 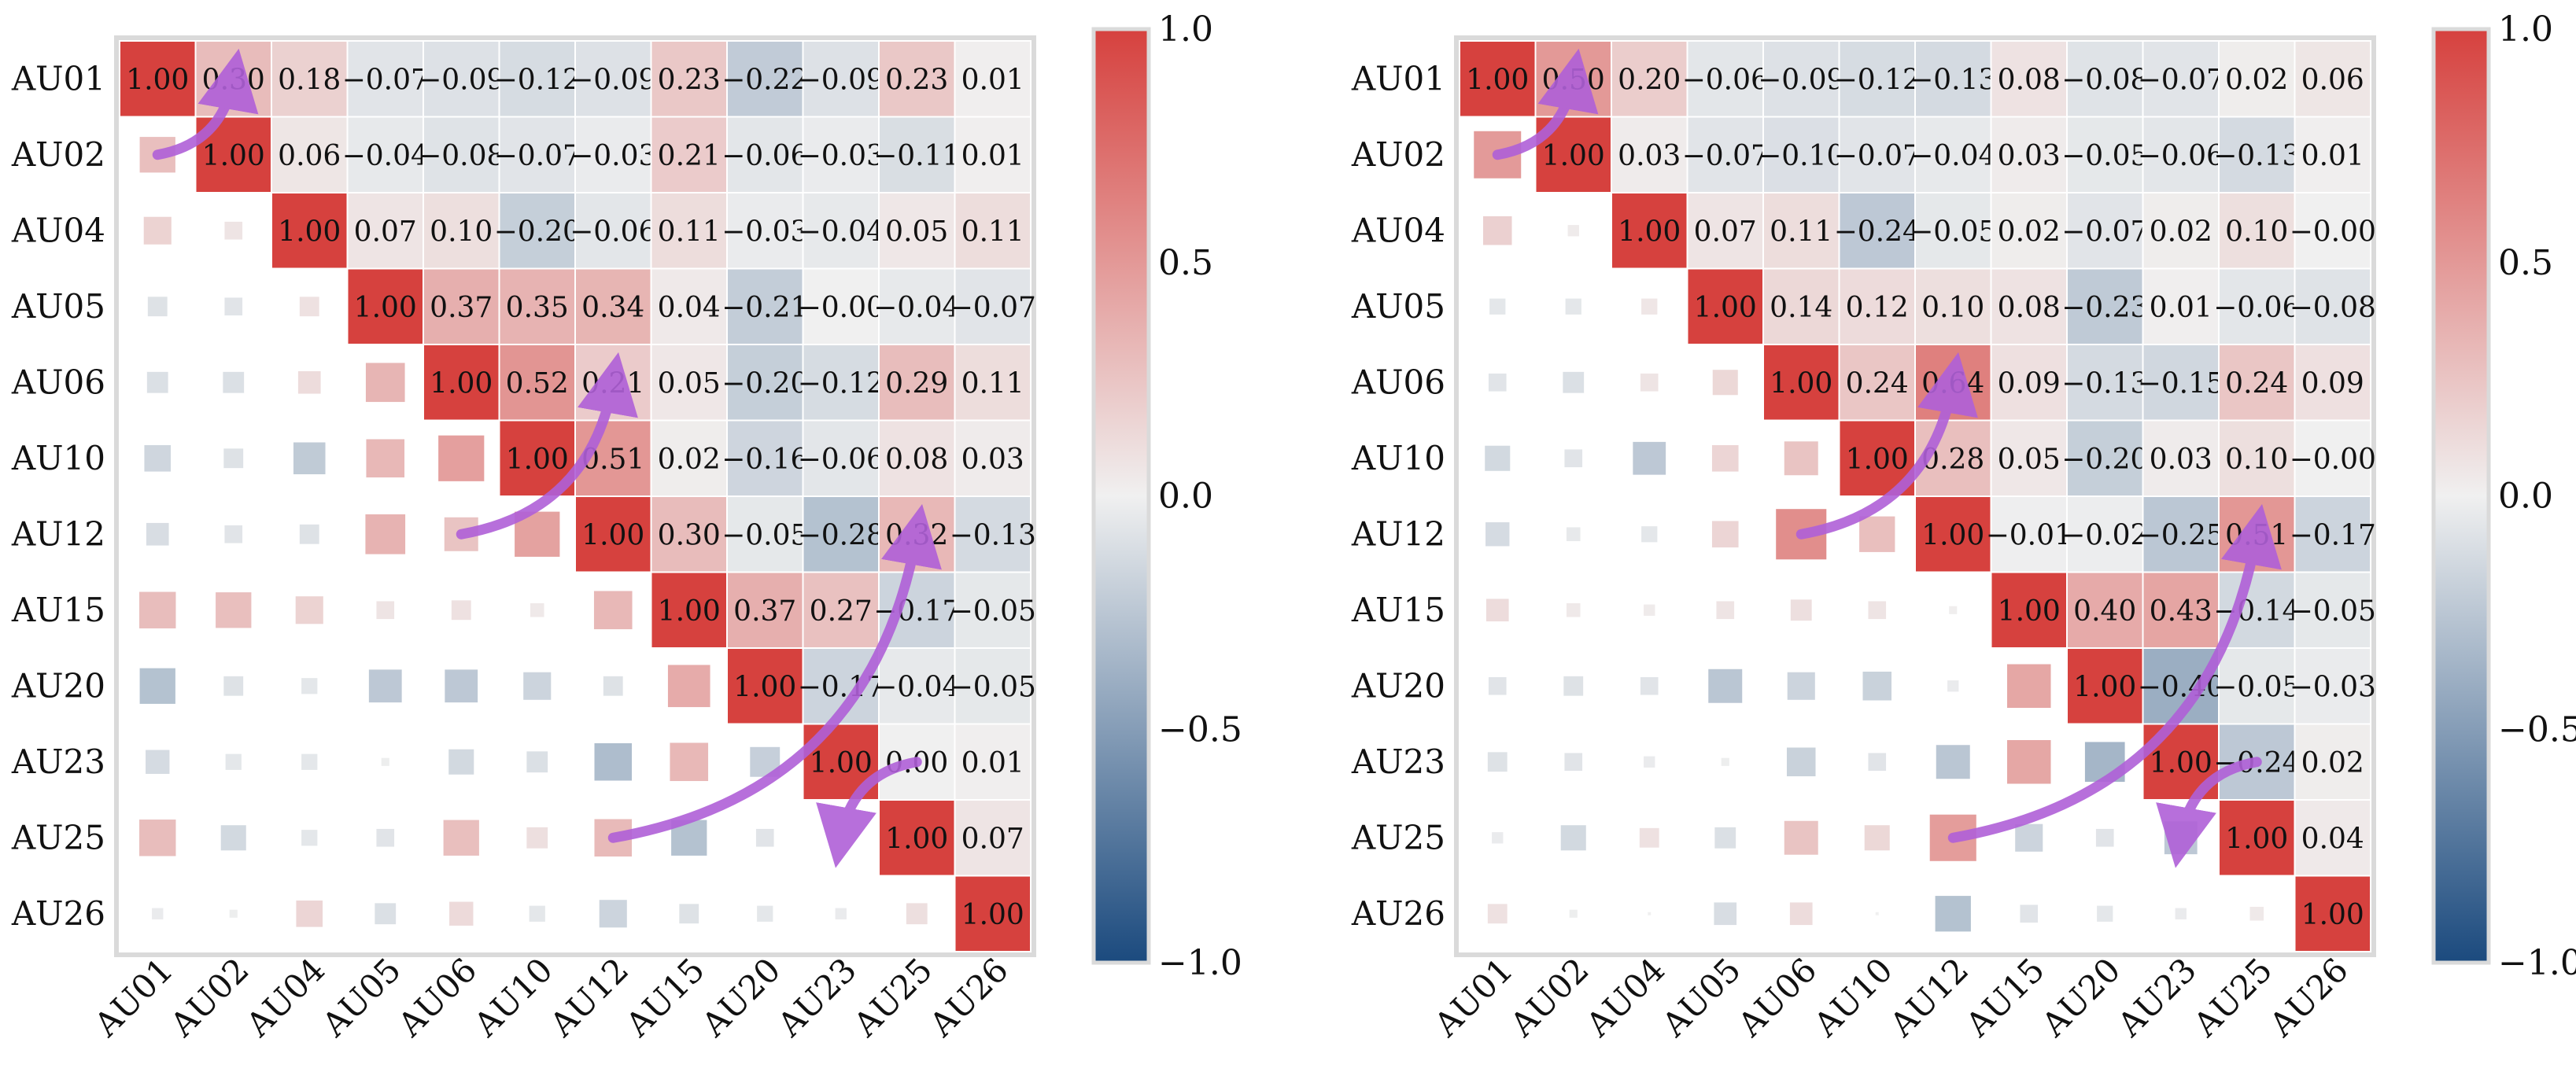 I want to click on y-tick-label: AU12, so click(x=1398, y=533).